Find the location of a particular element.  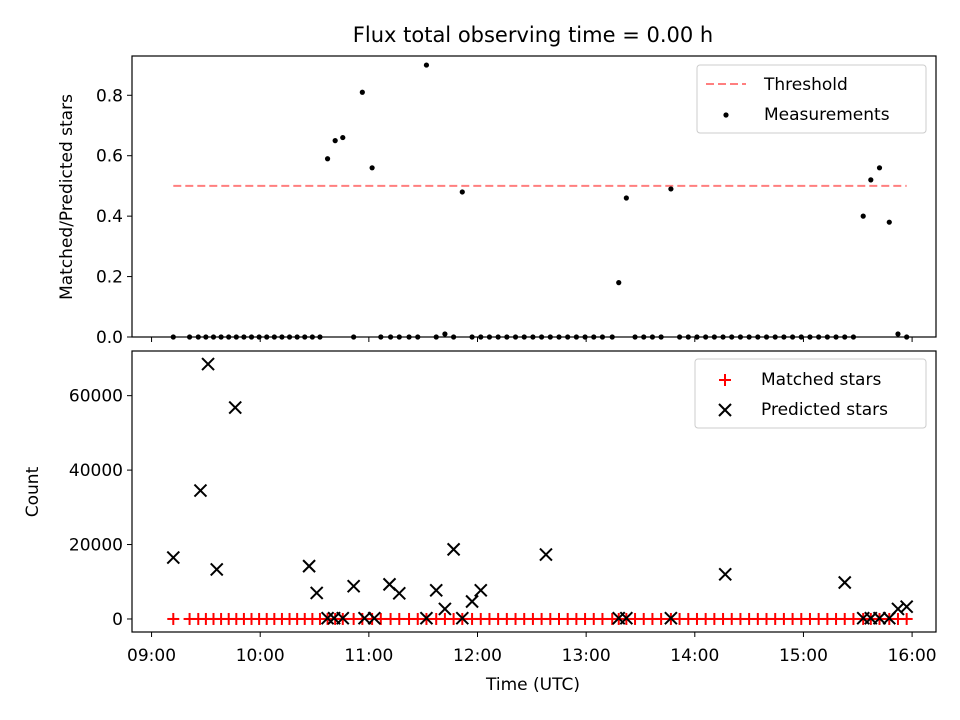

top-ylabel: Matched/Predicted stars is located at coordinates (67, 197).